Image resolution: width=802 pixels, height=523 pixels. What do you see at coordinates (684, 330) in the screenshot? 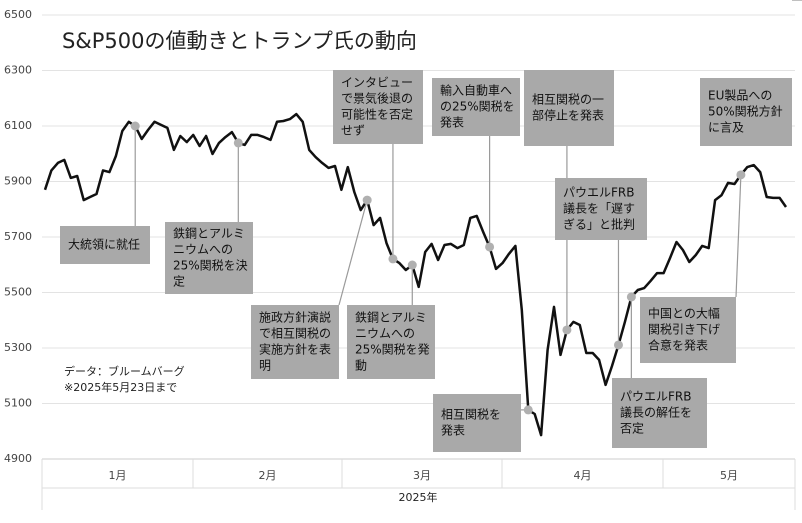
I see `annotation-text: 関税引き下げ` at bounding box center [684, 330].